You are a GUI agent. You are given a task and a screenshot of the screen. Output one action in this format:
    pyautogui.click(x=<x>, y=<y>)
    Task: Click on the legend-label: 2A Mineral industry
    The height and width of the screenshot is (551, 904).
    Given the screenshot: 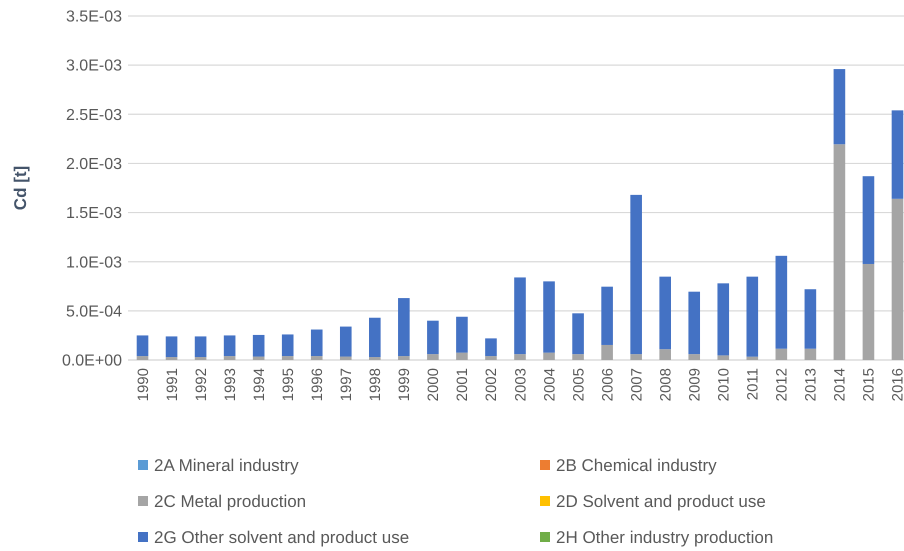 What is the action you would take?
    pyautogui.click(x=227, y=465)
    